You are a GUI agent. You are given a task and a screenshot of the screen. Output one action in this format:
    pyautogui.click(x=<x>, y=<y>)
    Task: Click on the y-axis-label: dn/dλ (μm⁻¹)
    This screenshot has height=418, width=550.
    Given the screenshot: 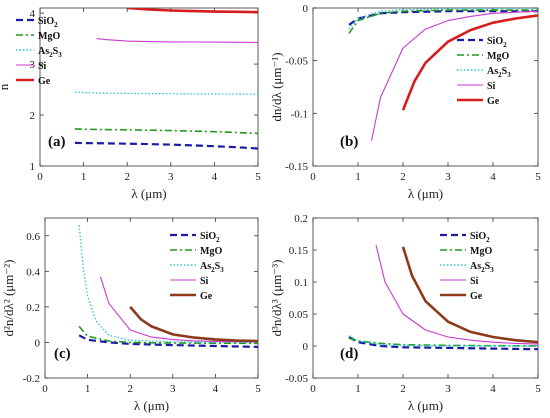 What is the action you would take?
    pyautogui.click(x=276, y=86)
    